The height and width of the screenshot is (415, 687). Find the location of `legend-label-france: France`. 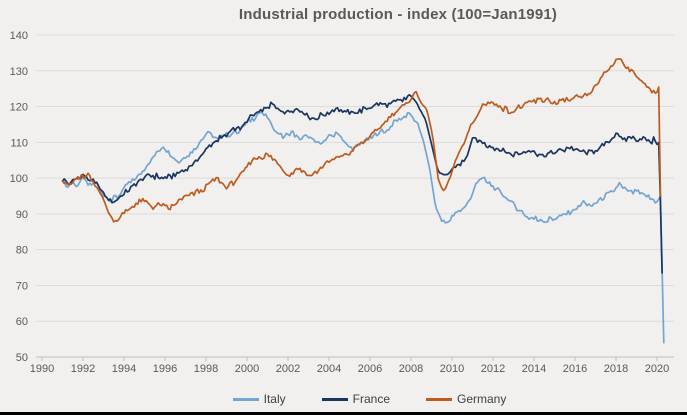

legend-label-france: France is located at coordinates (371, 399).